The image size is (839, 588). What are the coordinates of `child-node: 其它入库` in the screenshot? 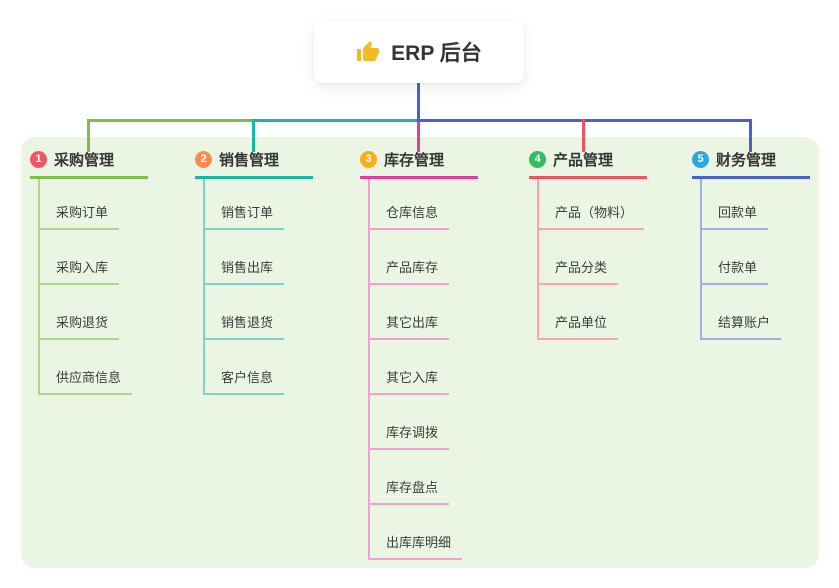 It's located at (443, 367).